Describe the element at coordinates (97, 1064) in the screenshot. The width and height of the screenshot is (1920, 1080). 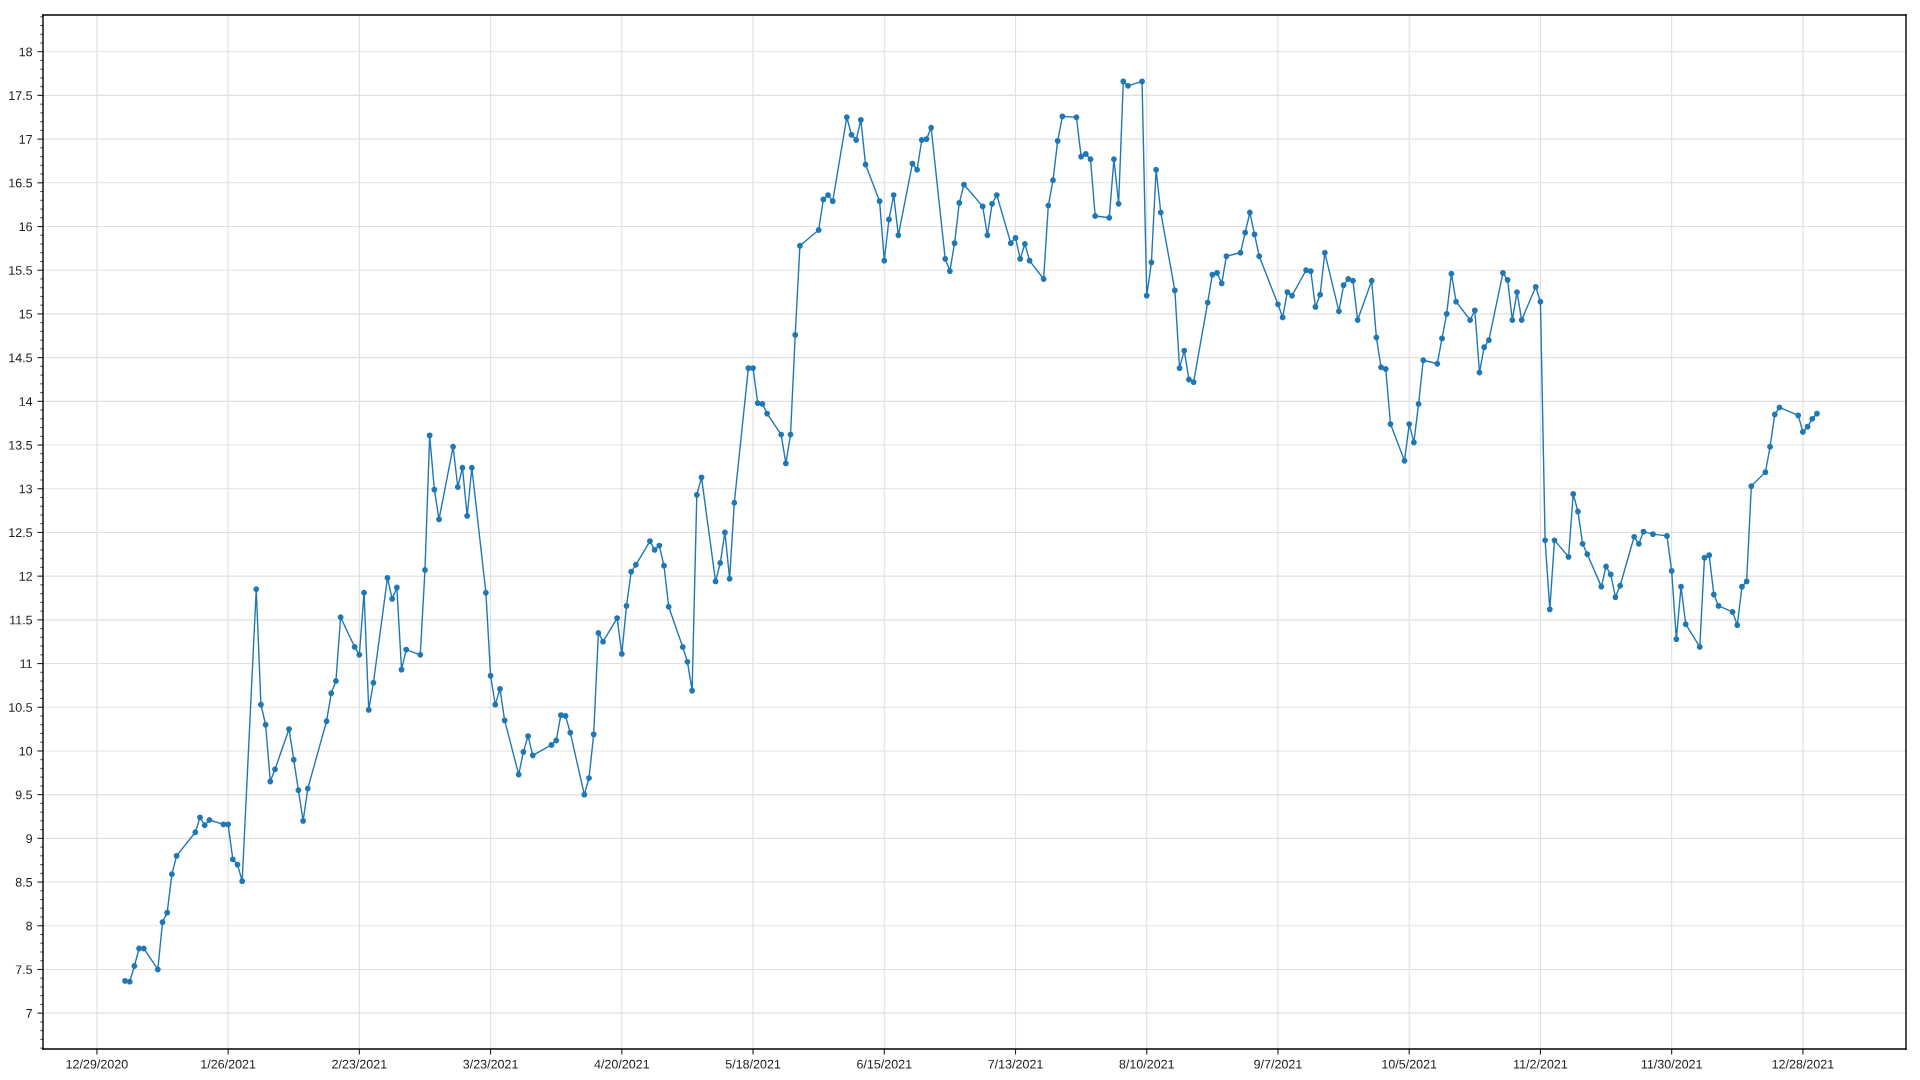
I see `x-tick-label: 12/29/2020` at that location.